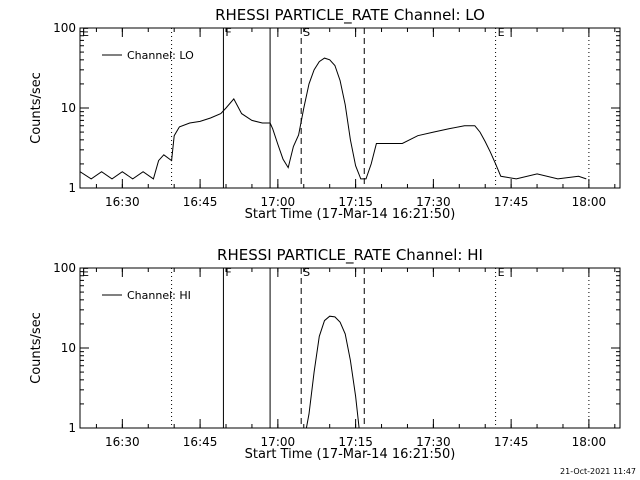 The height and width of the screenshot is (480, 640). I want to click on generation-timestamp: 21-Oct-2021 11:47, so click(598, 471).